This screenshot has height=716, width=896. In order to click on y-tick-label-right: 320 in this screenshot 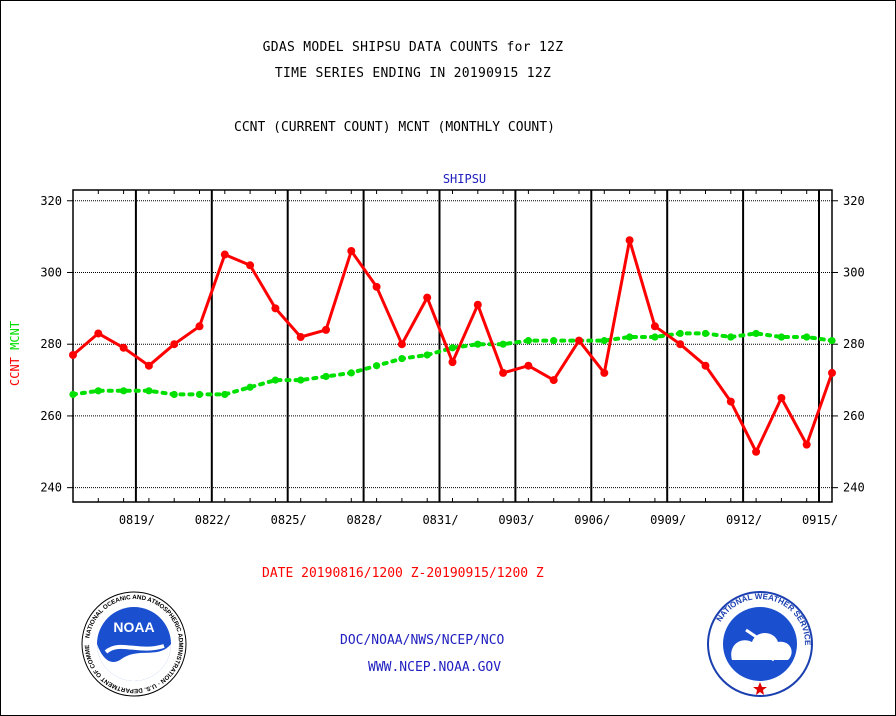, I will do `click(854, 201)`.